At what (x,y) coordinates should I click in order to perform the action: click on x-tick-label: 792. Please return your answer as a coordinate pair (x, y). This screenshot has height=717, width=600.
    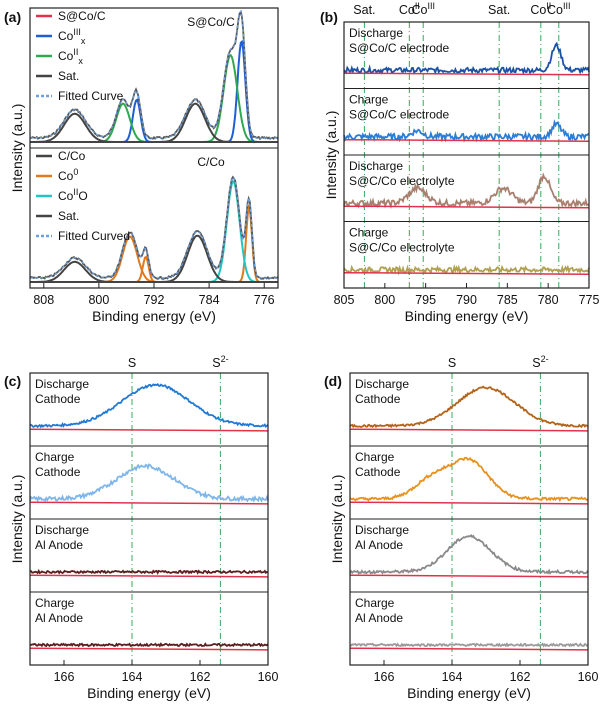
    Looking at the image, I should click on (154, 300).